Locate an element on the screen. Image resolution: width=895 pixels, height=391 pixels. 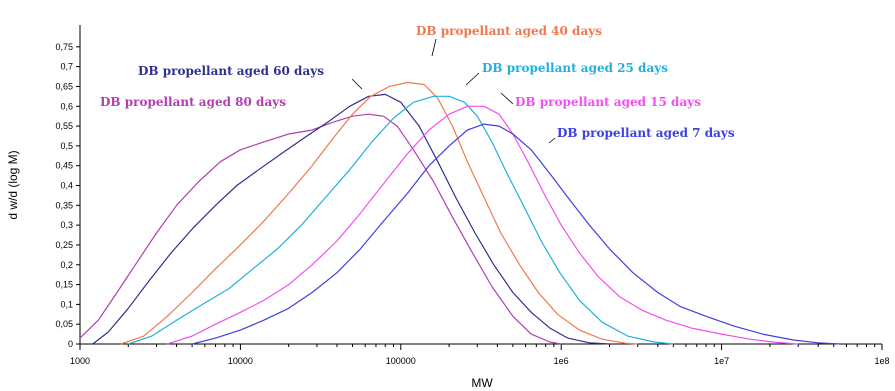
y-tick-label: 0,65 is located at coordinates (64, 86).